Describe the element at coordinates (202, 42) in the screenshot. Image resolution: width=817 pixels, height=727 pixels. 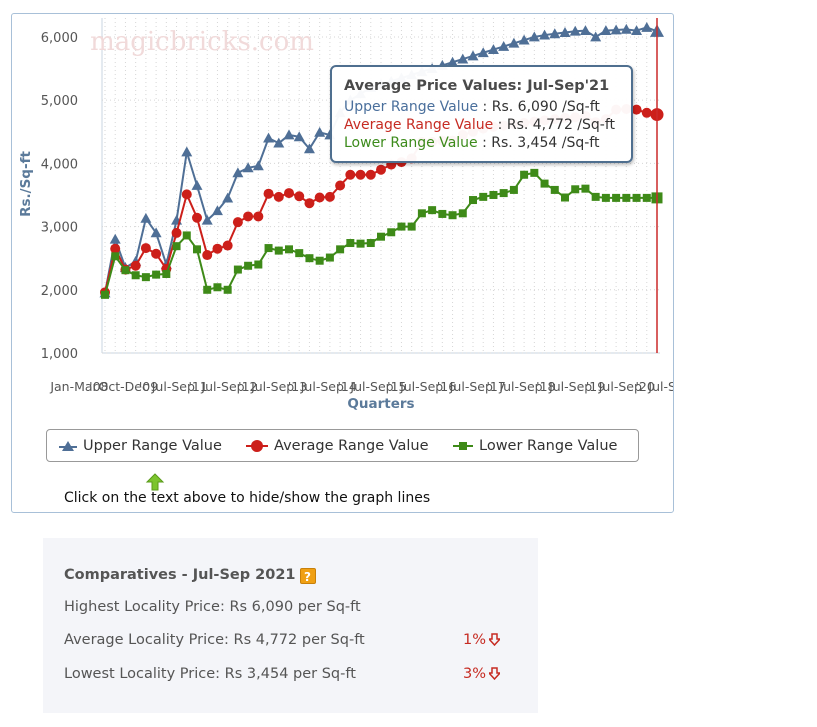
I see `watermark-text: magicbricks.com` at that location.